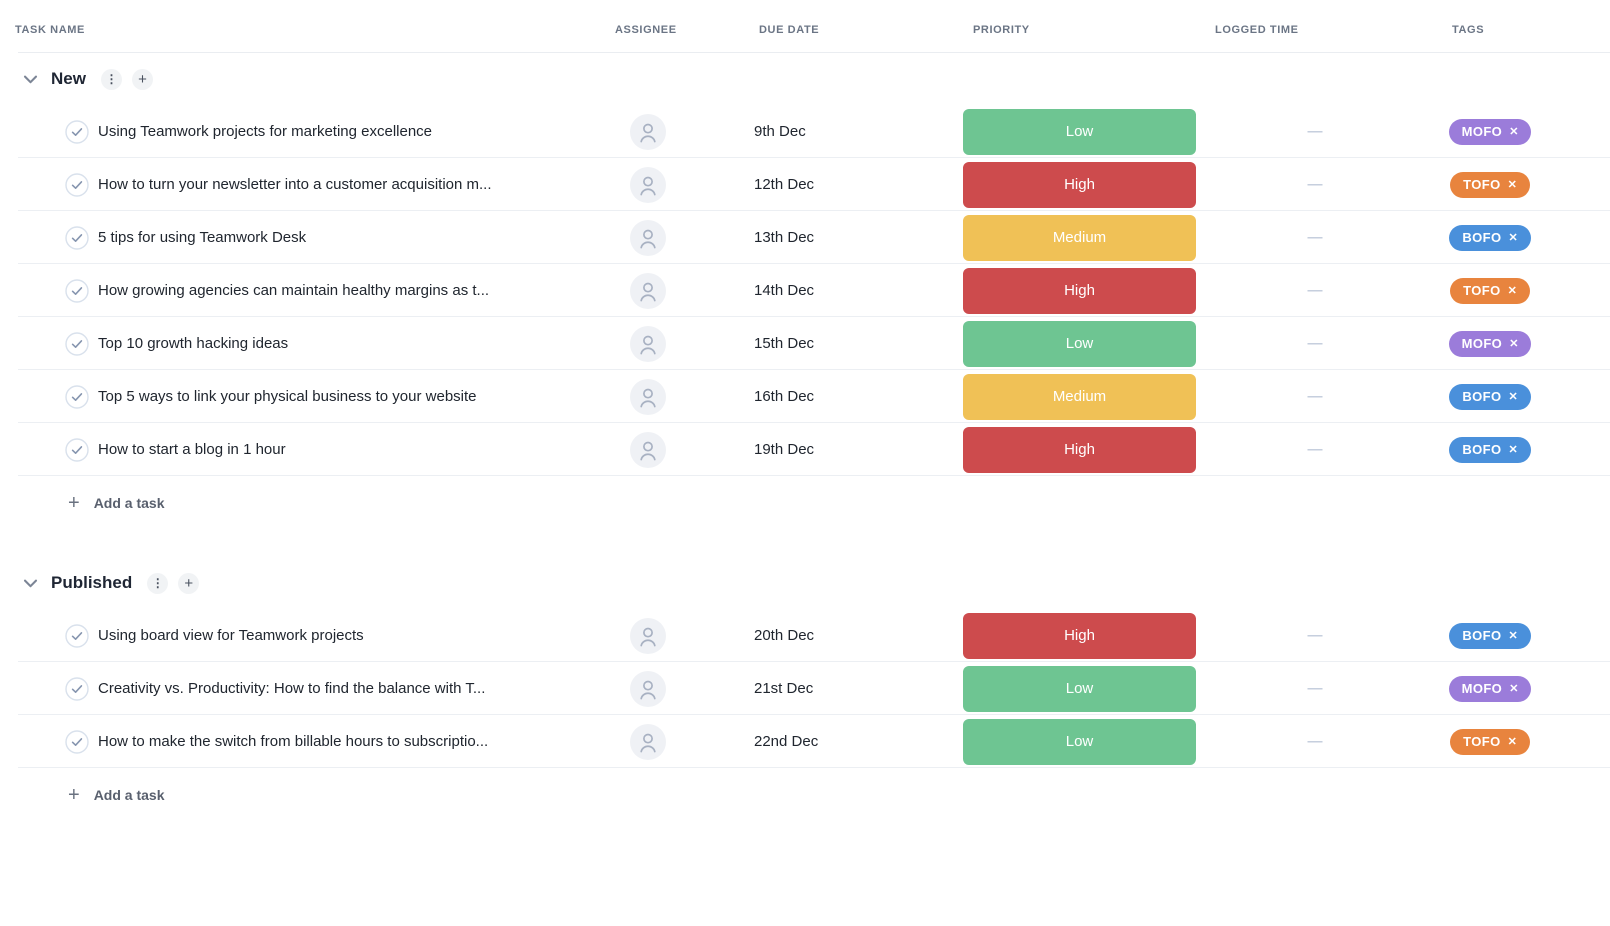  I want to click on due-date: 20th Dec, so click(784, 635).